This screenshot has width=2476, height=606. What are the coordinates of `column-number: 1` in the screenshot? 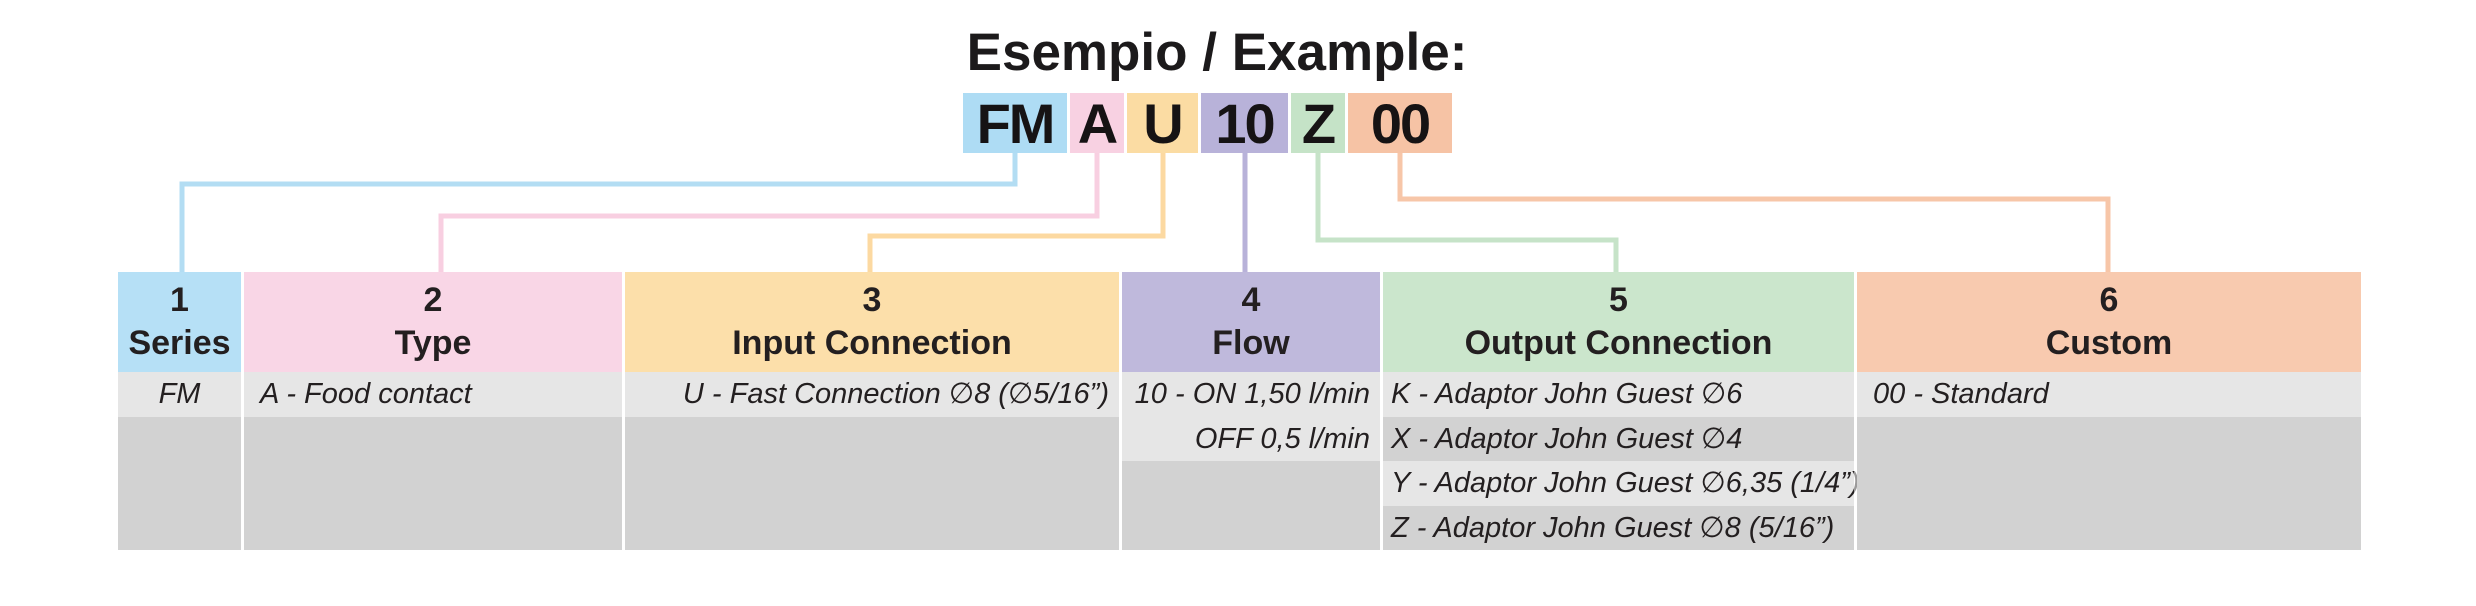 It's located at (179, 300).